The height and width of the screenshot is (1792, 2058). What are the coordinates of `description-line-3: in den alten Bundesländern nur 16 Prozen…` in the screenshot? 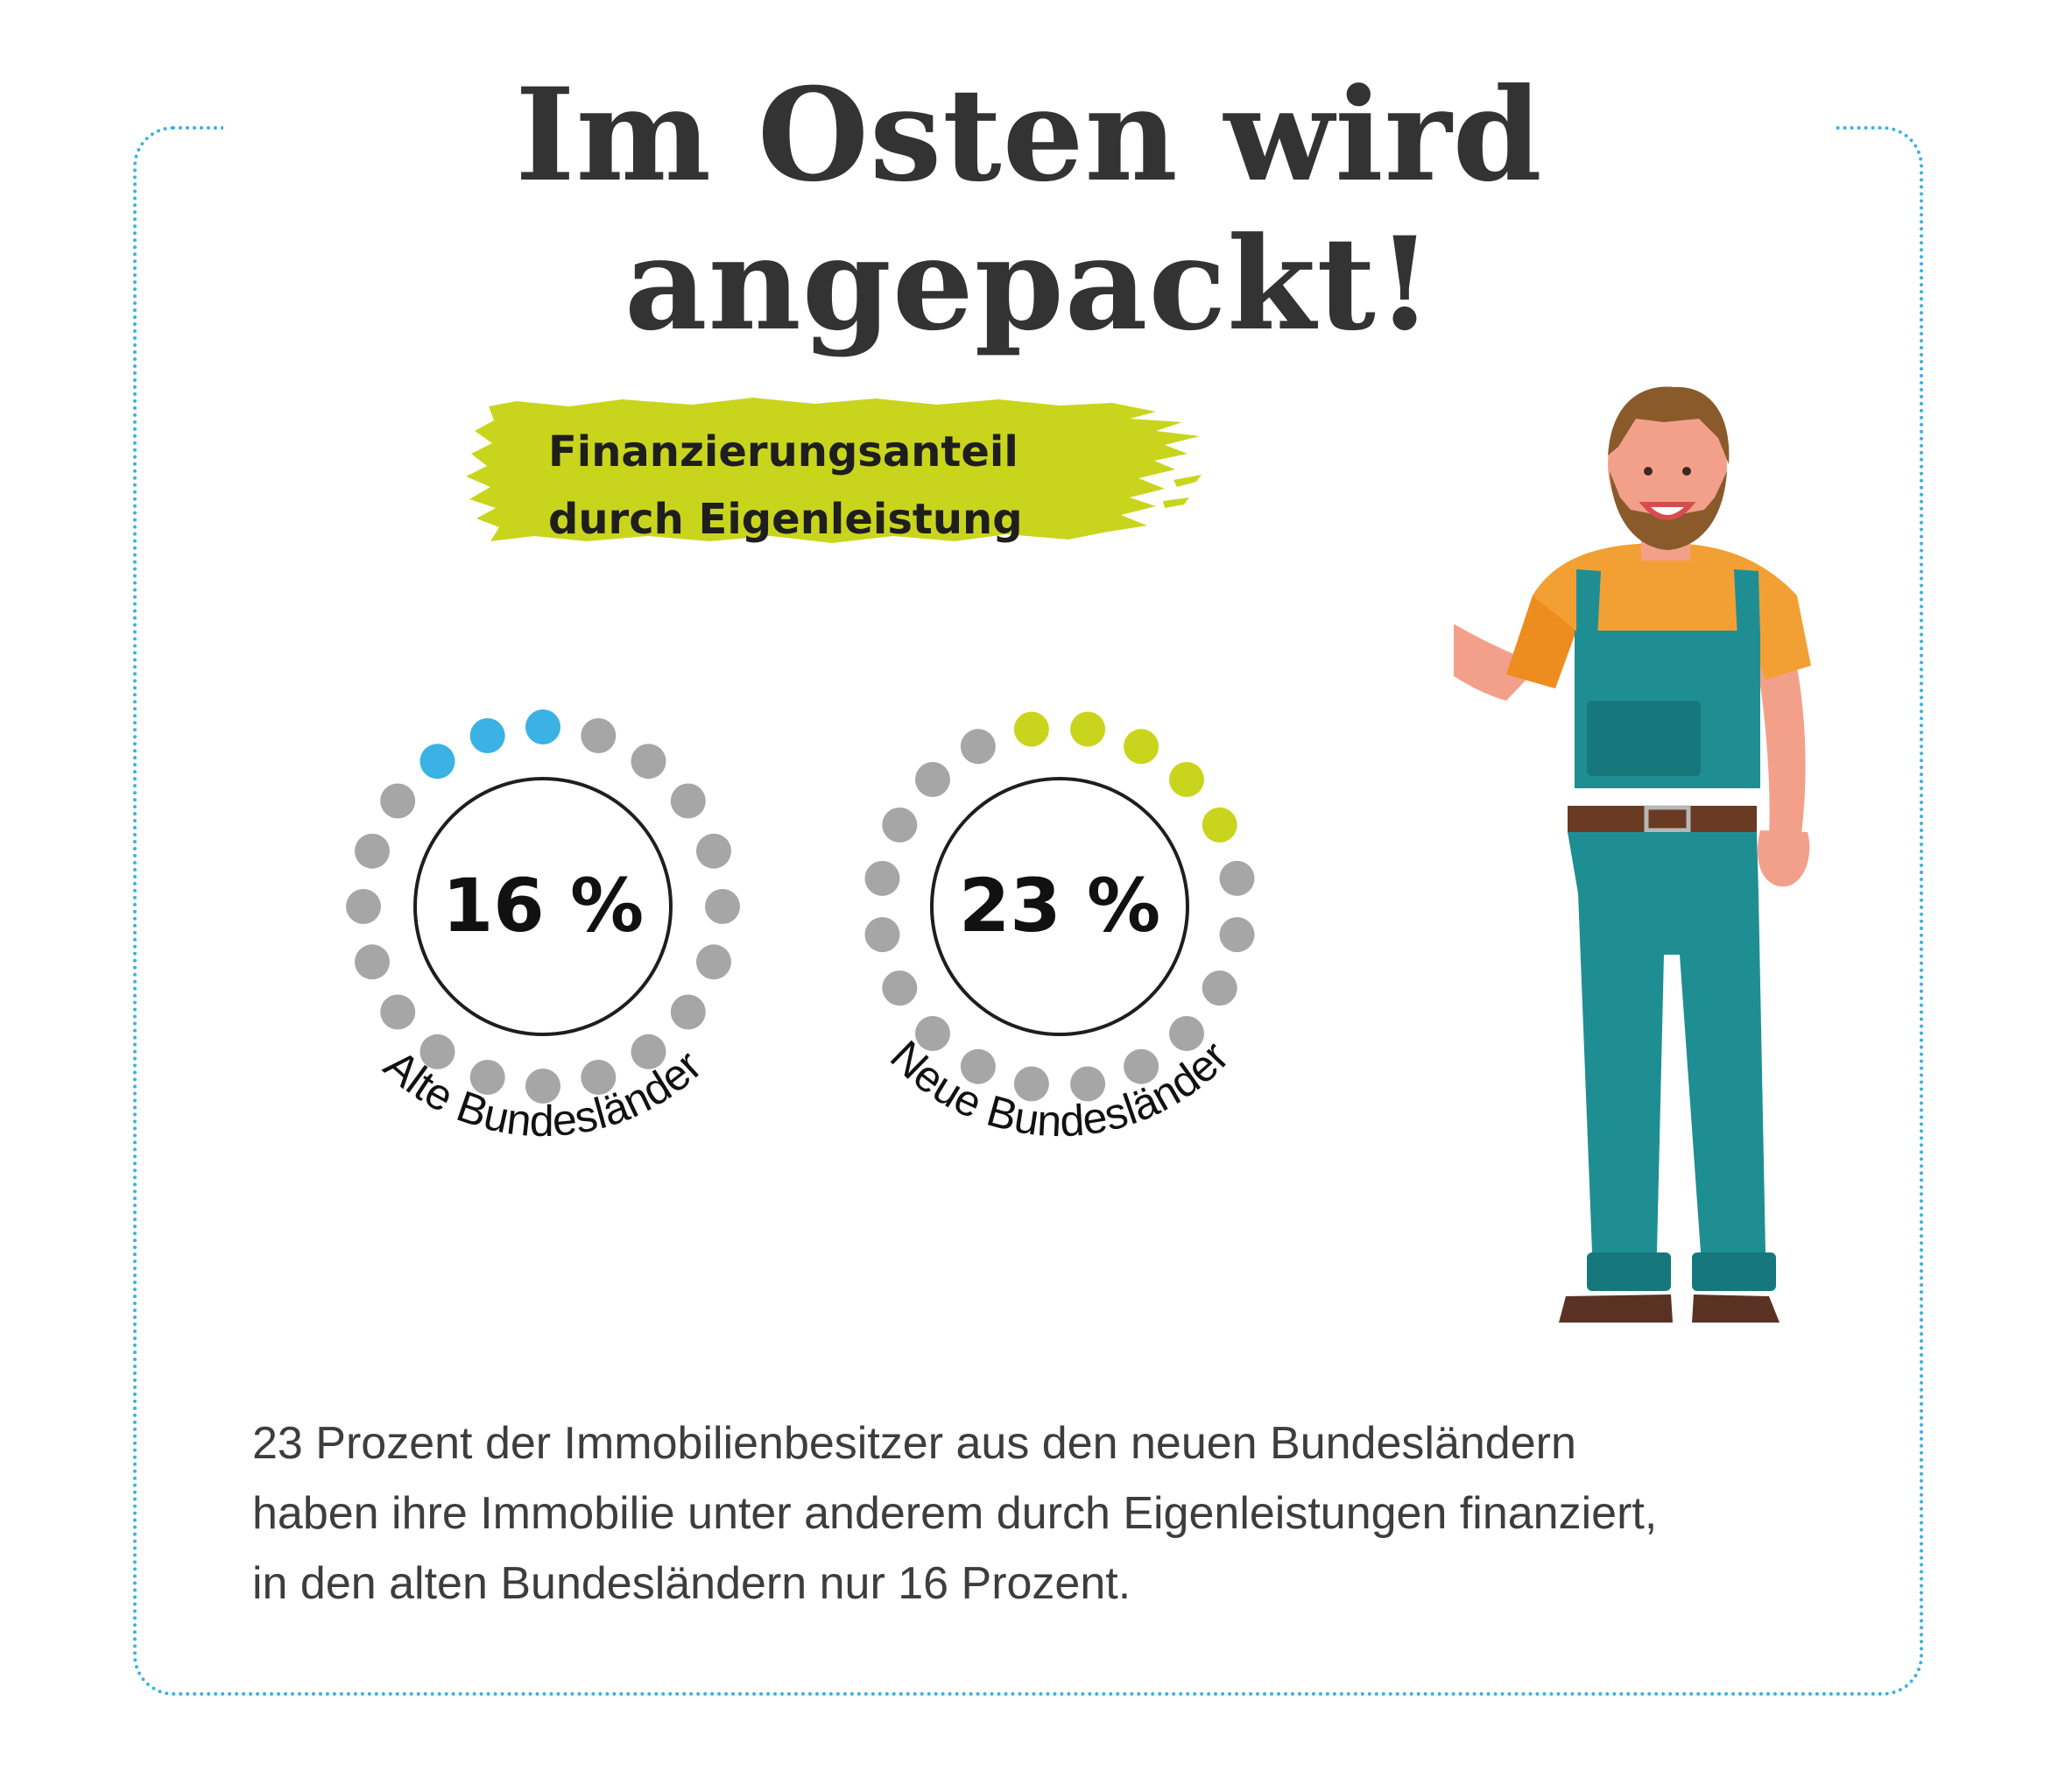 It's located at (691, 1583).